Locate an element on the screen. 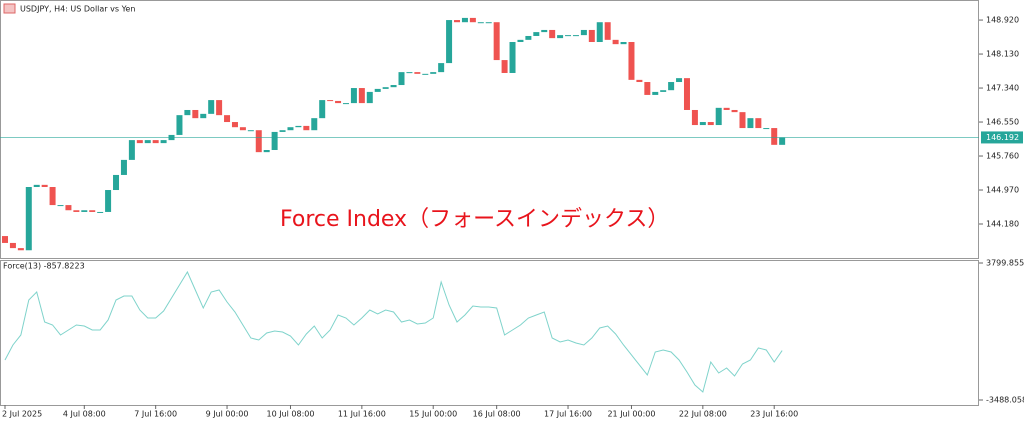  x-tick-label: 22 Jul 08:00 is located at coordinates (703, 414).